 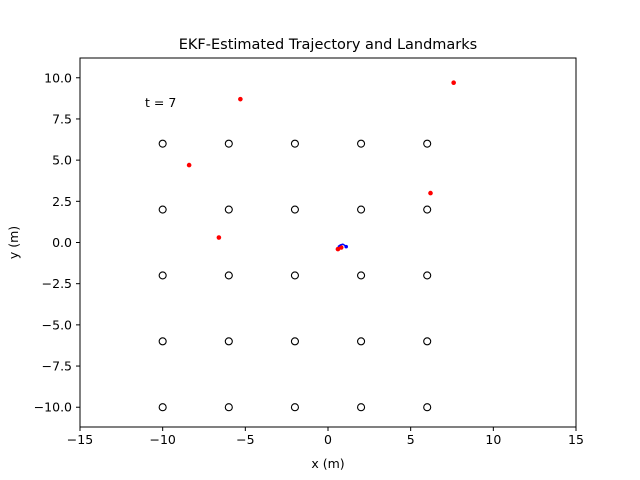 What do you see at coordinates (328, 439) in the screenshot?
I see `x-tick-label: 0` at bounding box center [328, 439].